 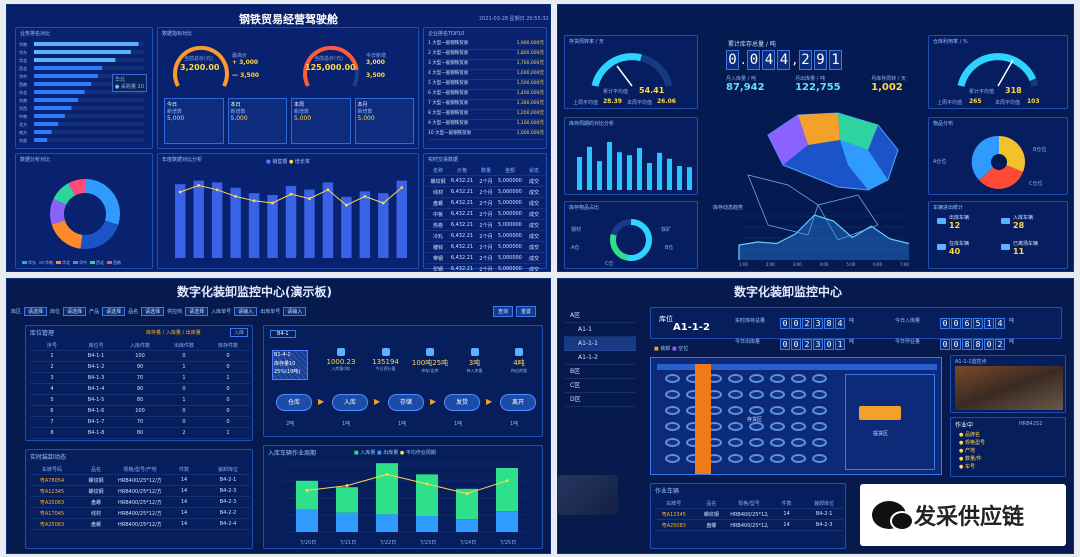 What do you see at coordinates (140, 400) in the screenshot?
I see `table-row: 5 B4-1-5 80 1 0` at bounding box center [140, 400].